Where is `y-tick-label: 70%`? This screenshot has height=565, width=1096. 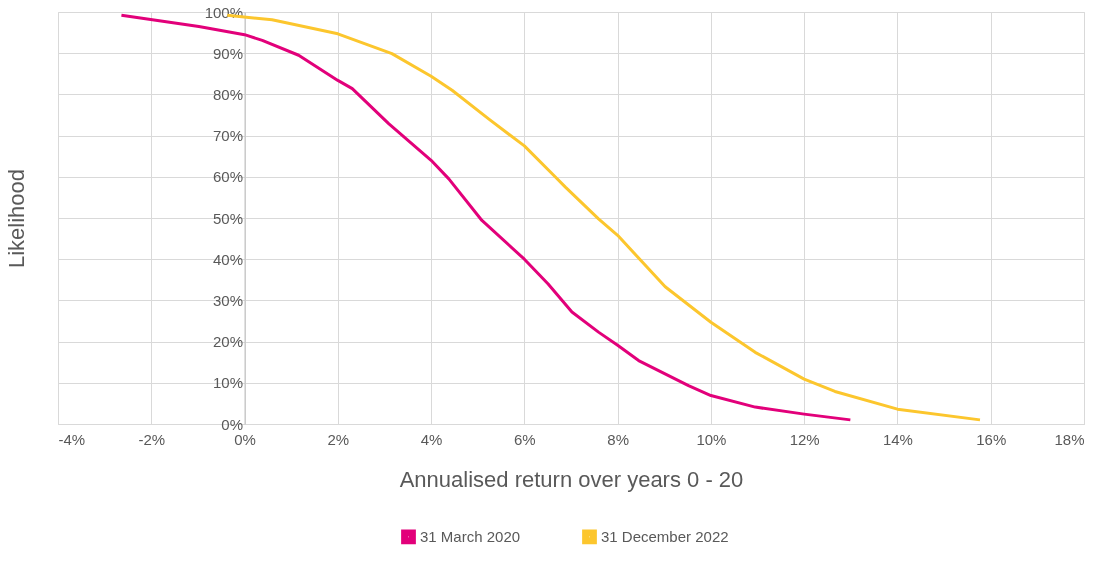 y-tick-label: 70% is located at coordinates (228, 136).